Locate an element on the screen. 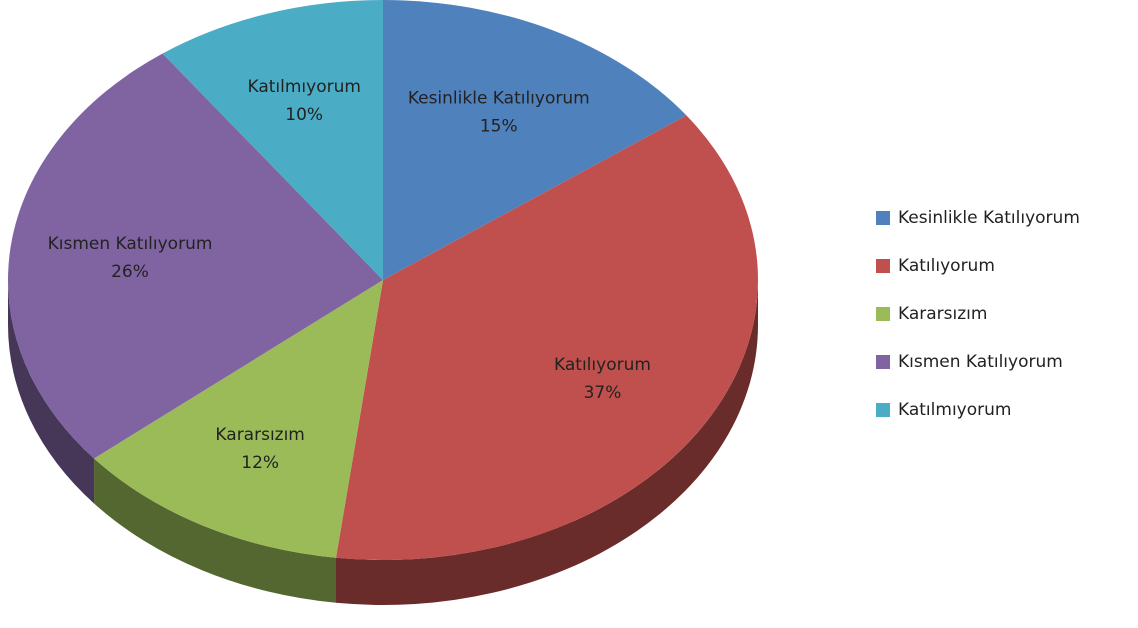  legend-label: Katılıyorum is located at coordinates (946, 266).